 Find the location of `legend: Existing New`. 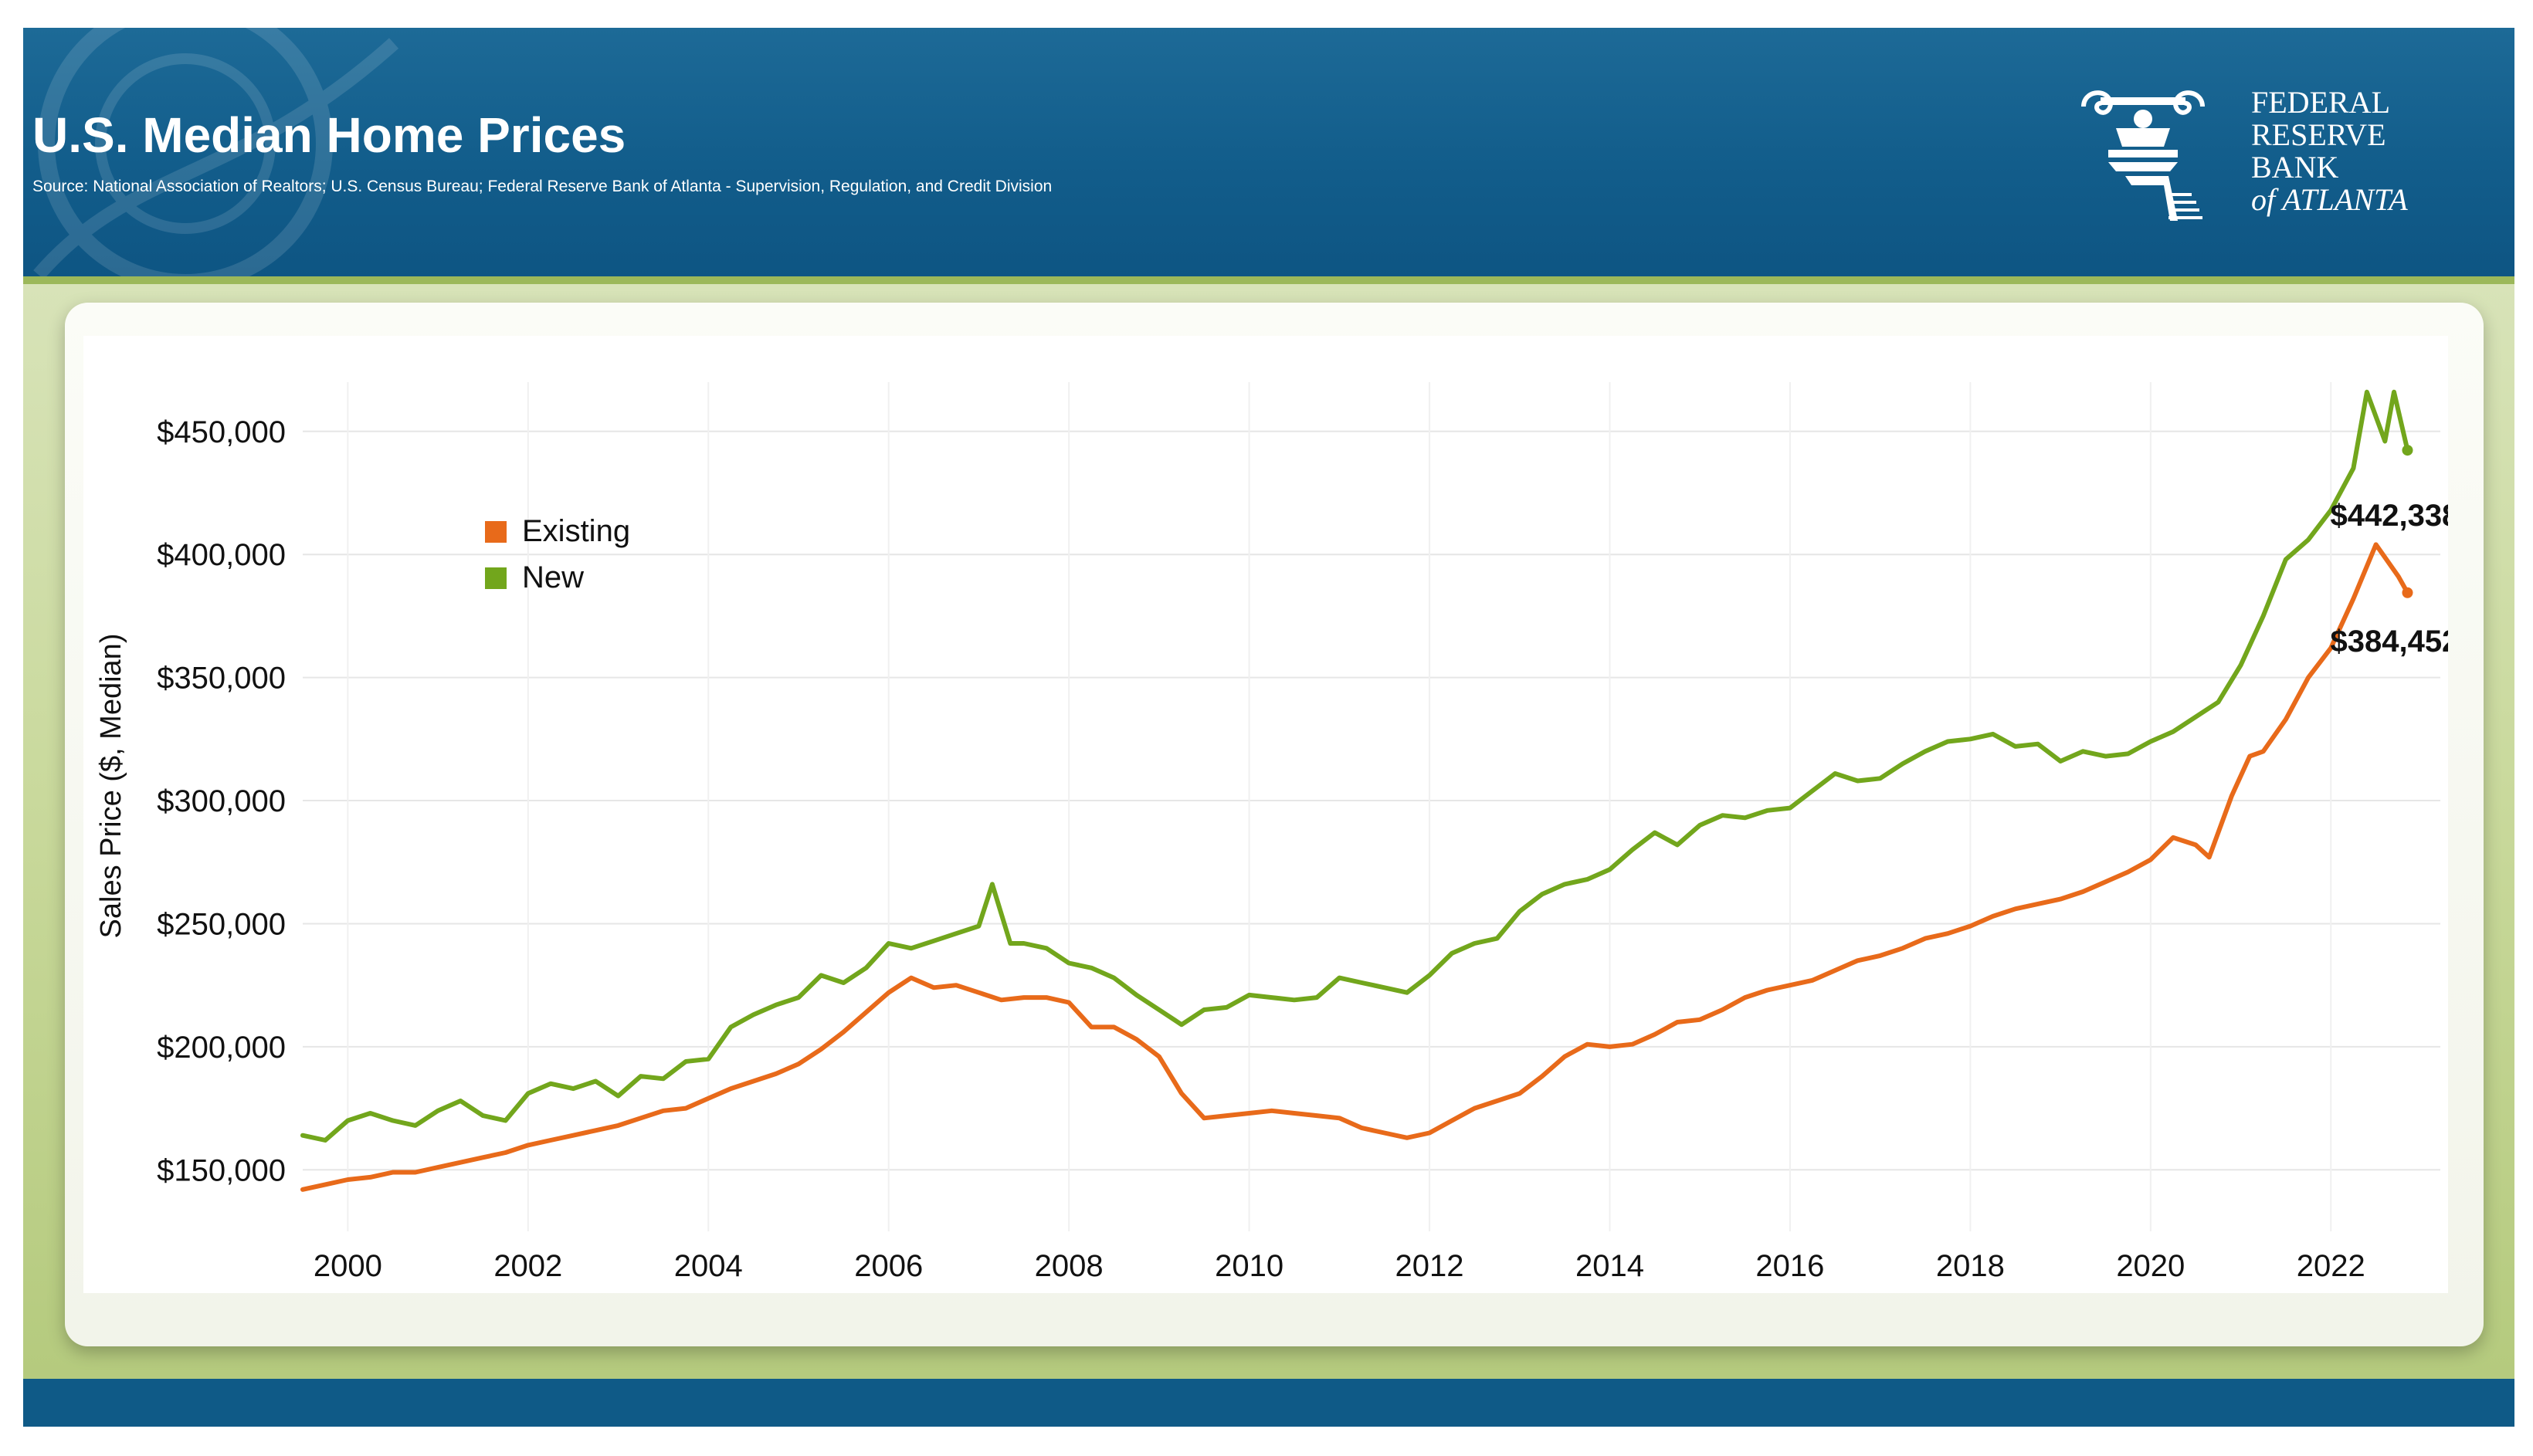

legend: Existing New is located at coordinates (557, 554).